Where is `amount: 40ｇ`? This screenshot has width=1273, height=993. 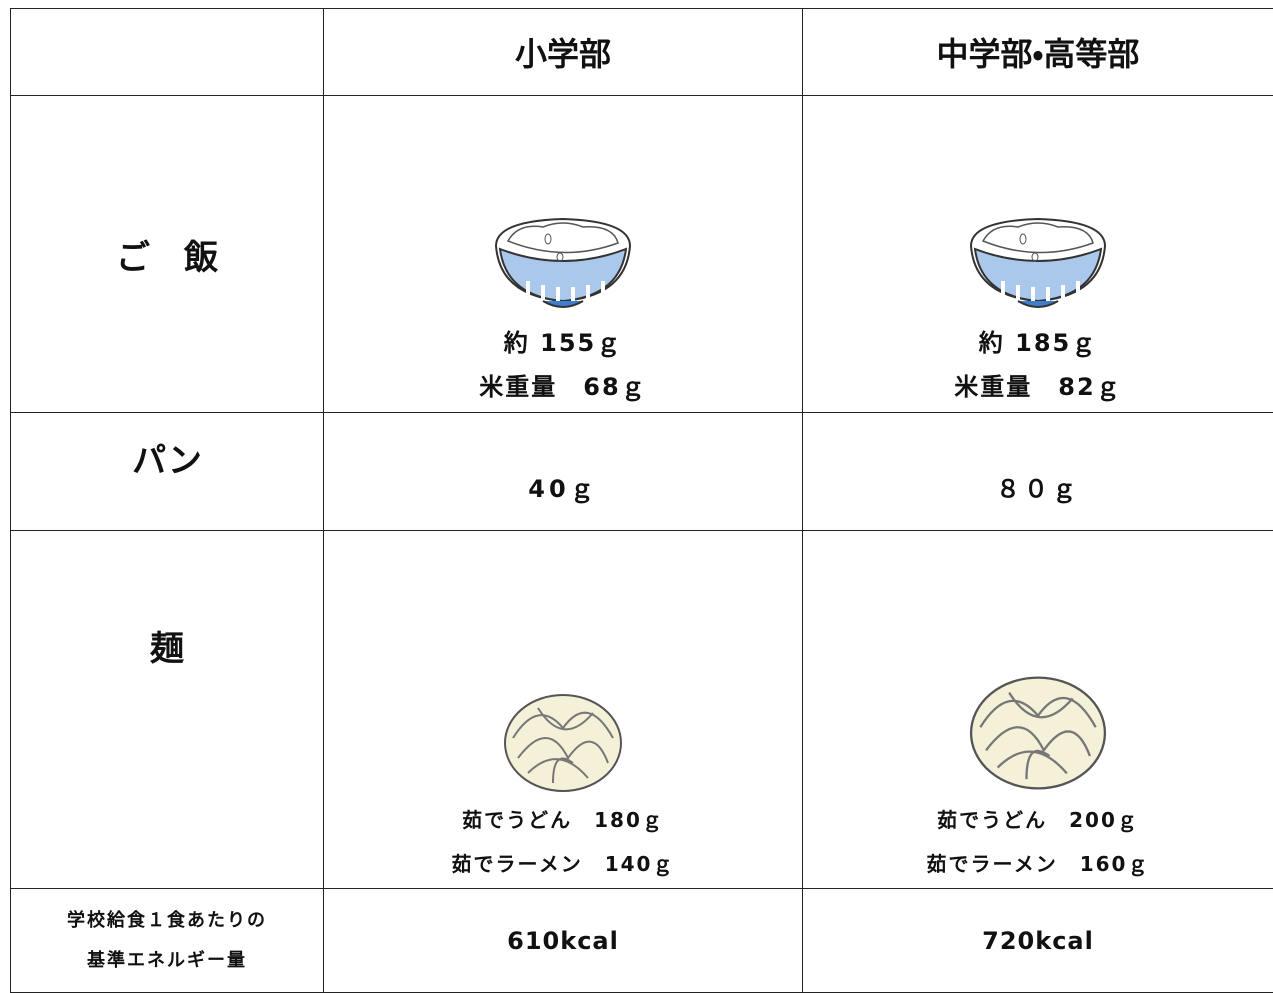 amount: 40ｇ is located at coordinates (563, 471).